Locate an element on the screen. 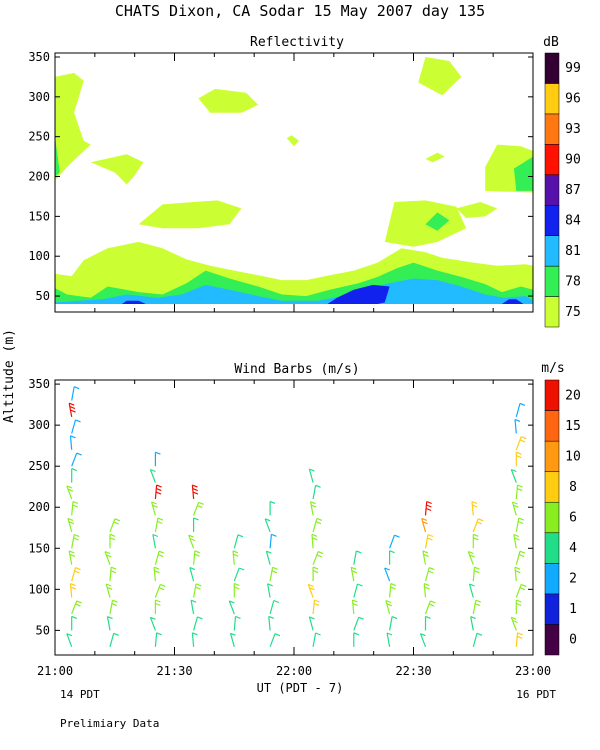 The width and height of the screenshot is (600, 750). y-axis-label: Altitude (m) is located at coordinates (9, 376).